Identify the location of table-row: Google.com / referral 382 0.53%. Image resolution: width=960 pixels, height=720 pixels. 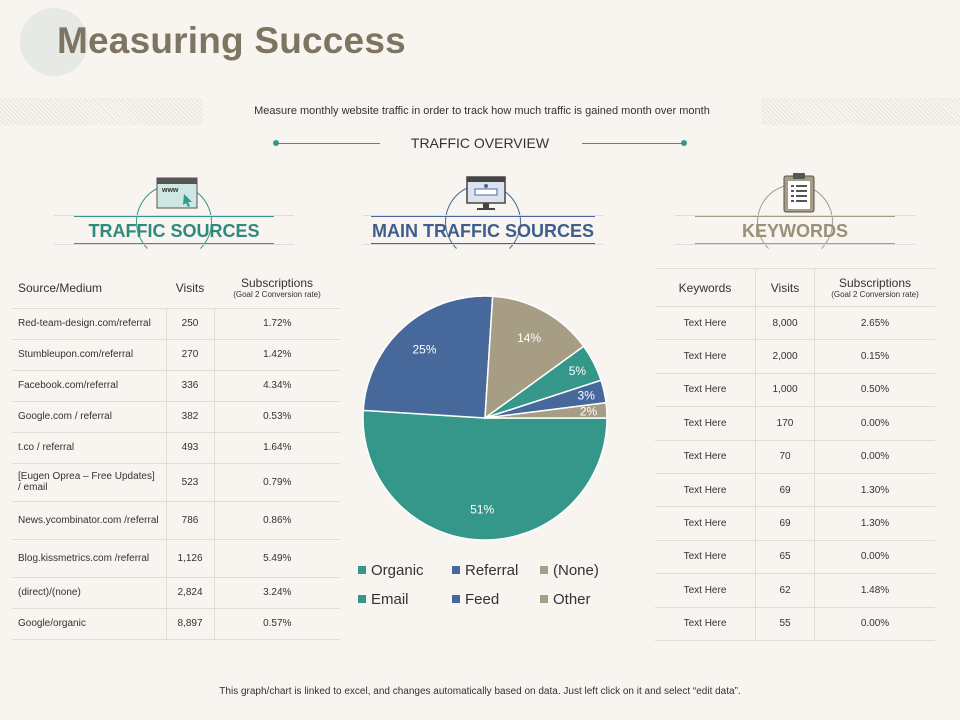
(176, 417).